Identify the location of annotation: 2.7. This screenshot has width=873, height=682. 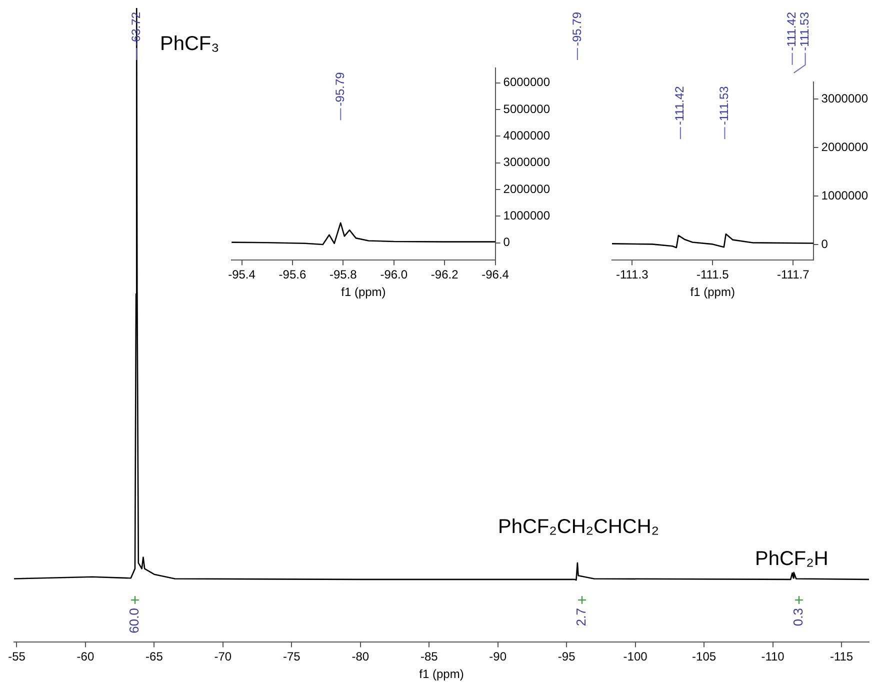
(581, 617).